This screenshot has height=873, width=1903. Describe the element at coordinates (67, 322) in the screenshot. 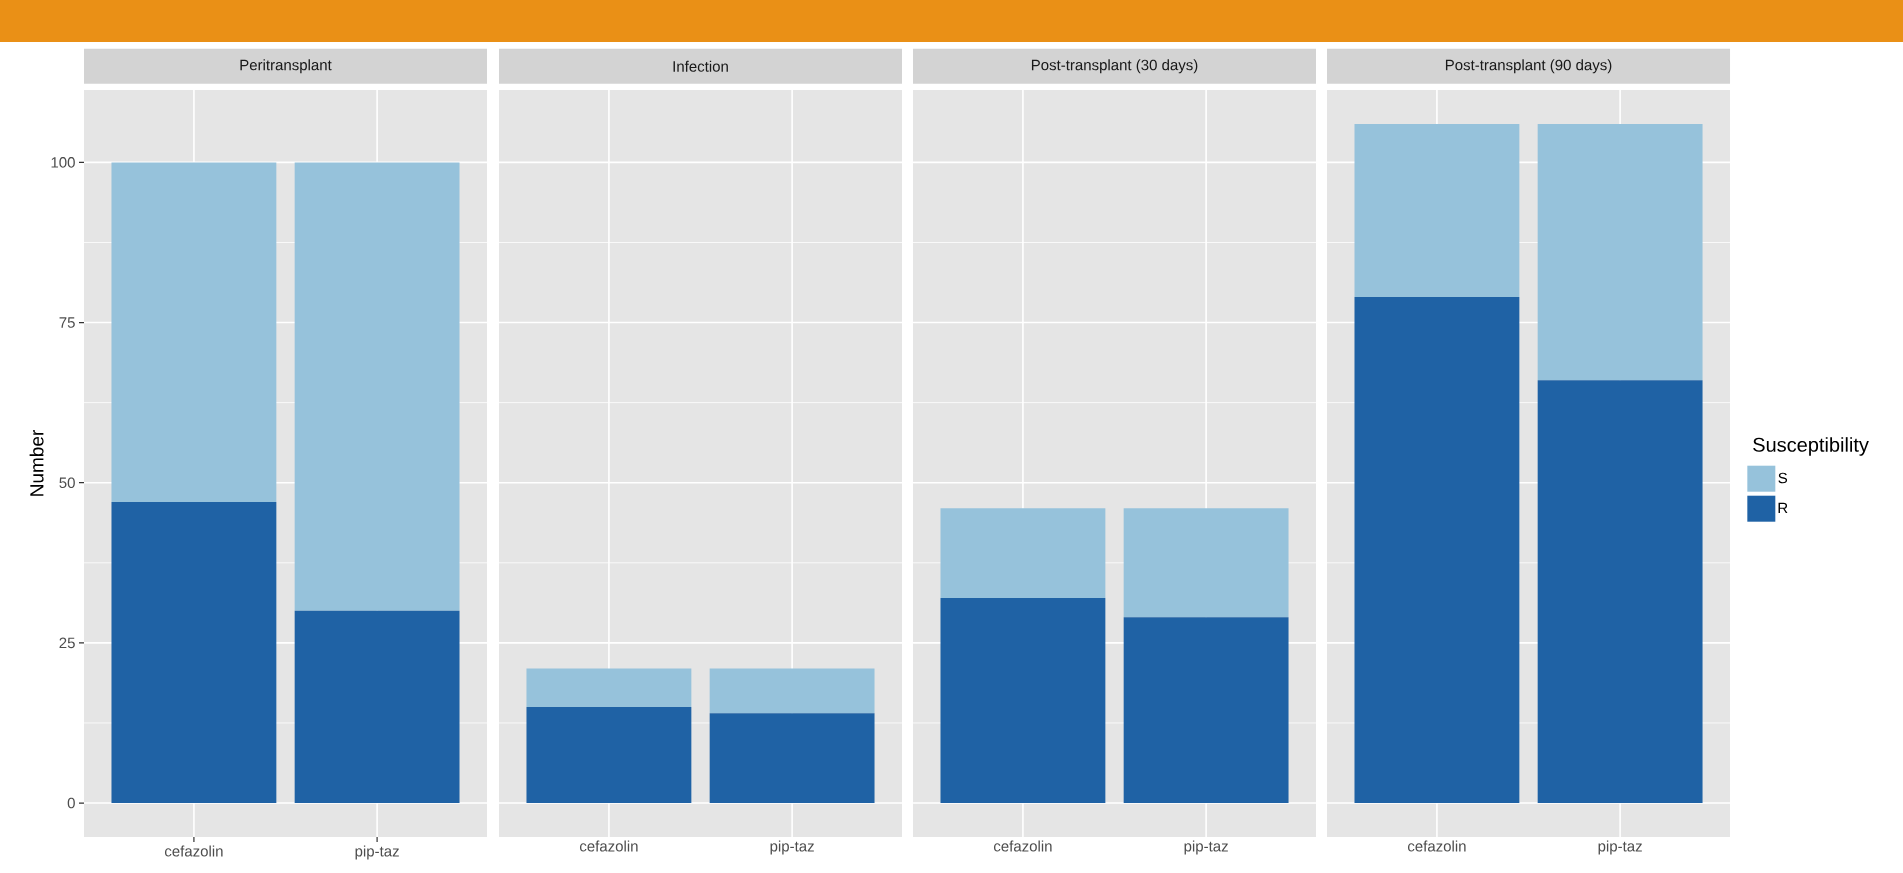

I see `y-tick-label: 75` at that location.